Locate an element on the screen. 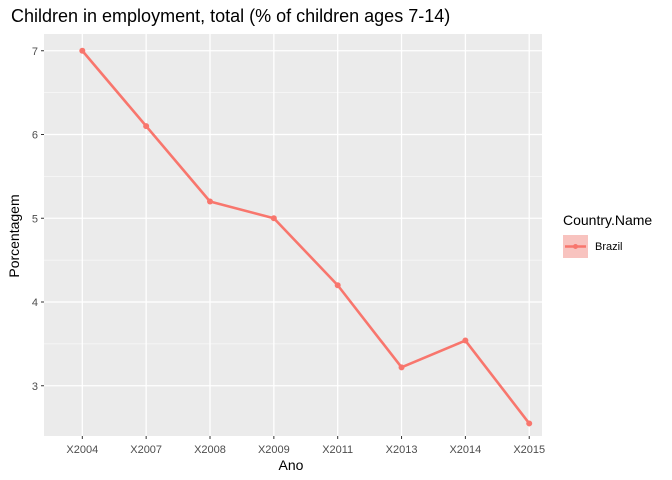 Image resolution: width=672 pixels, height=480 pixels. y-axis: 3 4 5 6 7 is located at coordinates (38, 219).